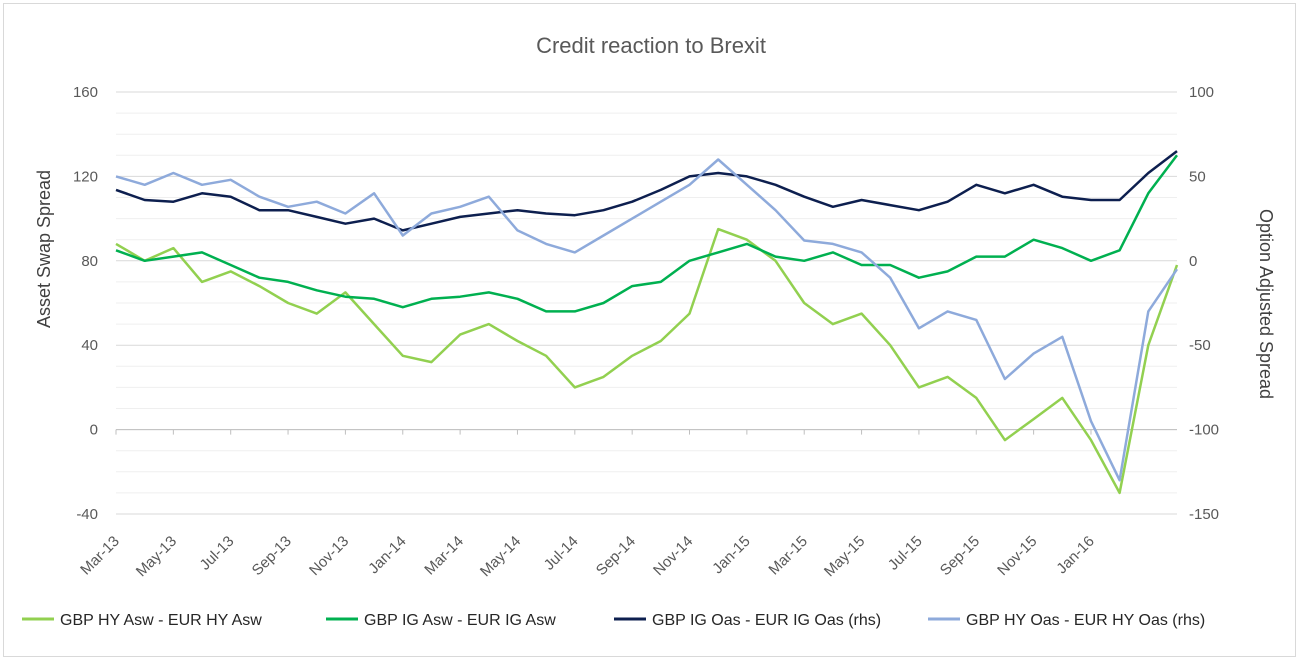 Image resolution: width=1301 pixels, height=662 pixels. Describe the element at coordinates (156, 556) in the screenshot. I see `x-tick-label: May-13` at that location.